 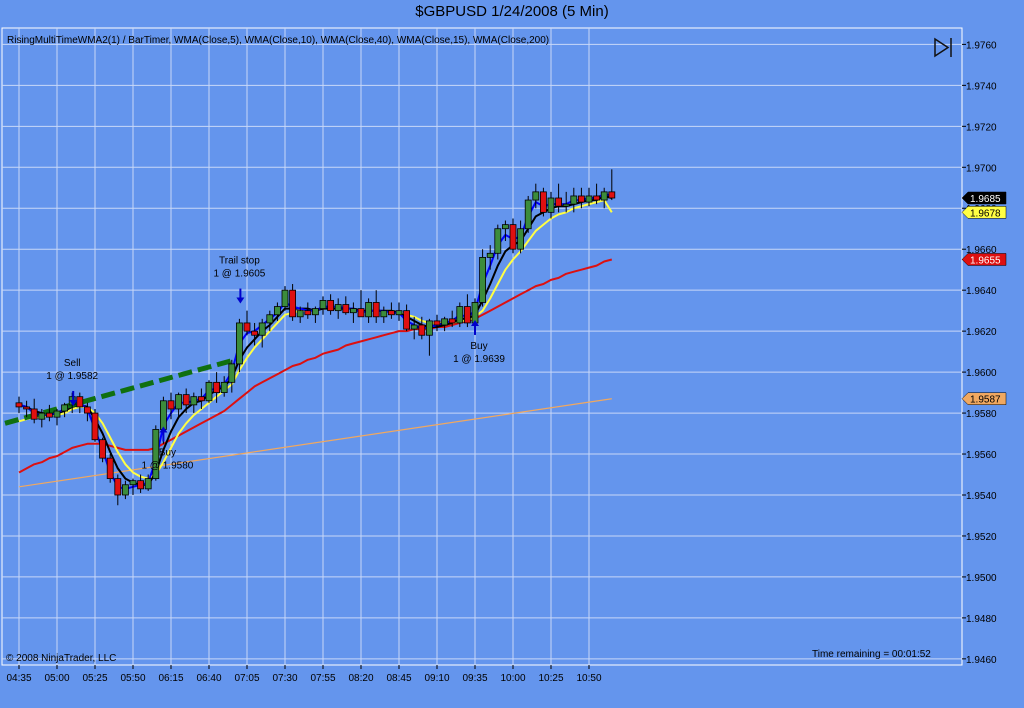 What do you see at coordinates (360, 678) in the screenshot?
I see `x-tick-label: 08:20` at bounding box center [360, 678].